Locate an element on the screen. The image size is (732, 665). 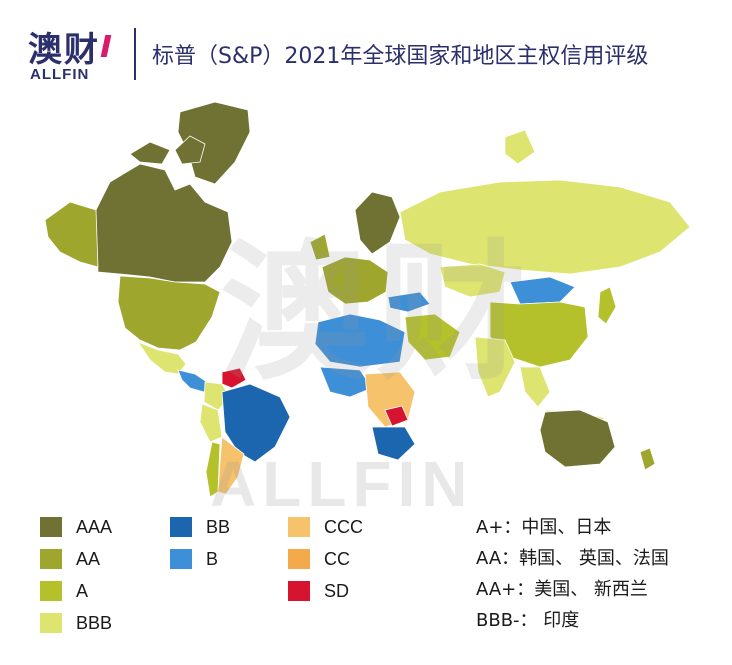
legend-item-bbb: BBB is located at coordinates (76, 623).